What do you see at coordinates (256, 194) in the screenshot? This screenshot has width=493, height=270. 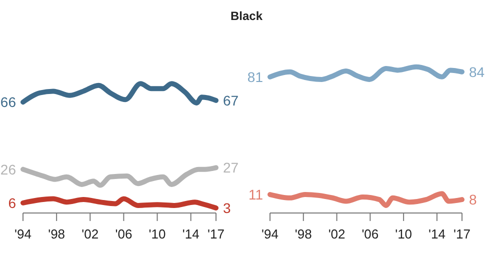 I see `data-label: 11` at bounding box center [256, 194].